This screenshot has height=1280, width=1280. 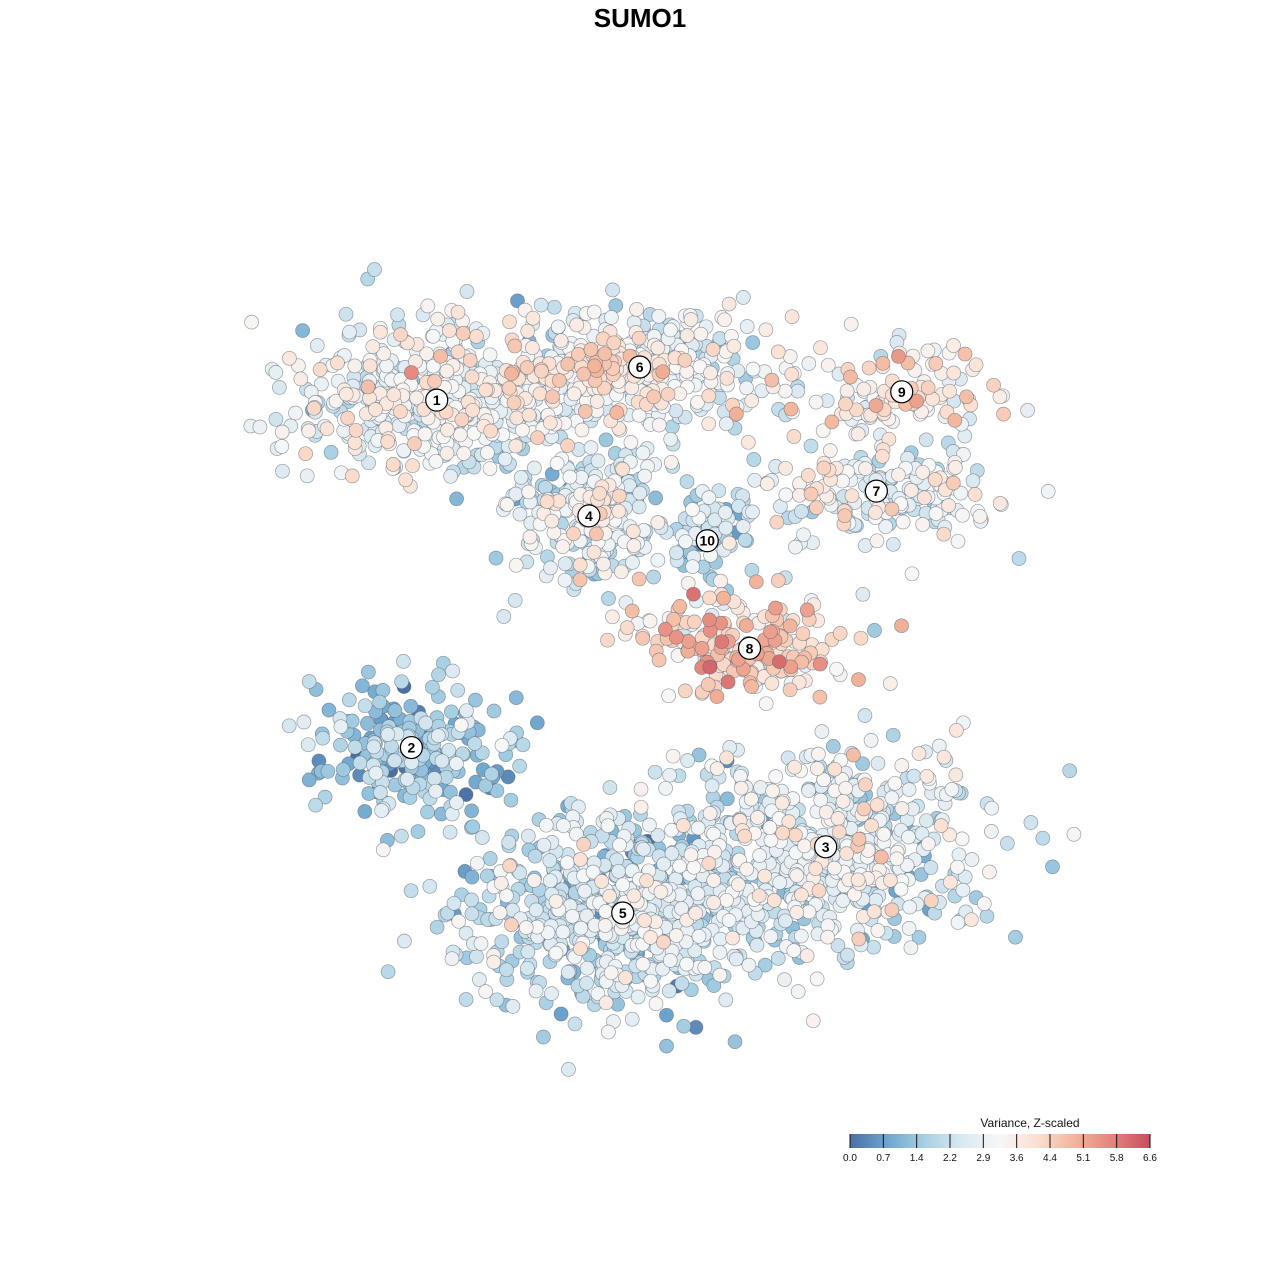 What do you see at coordinates (640, 18) in the screenshot?
I see `chart-title: SUMO1` at bounding box center [640, 18].